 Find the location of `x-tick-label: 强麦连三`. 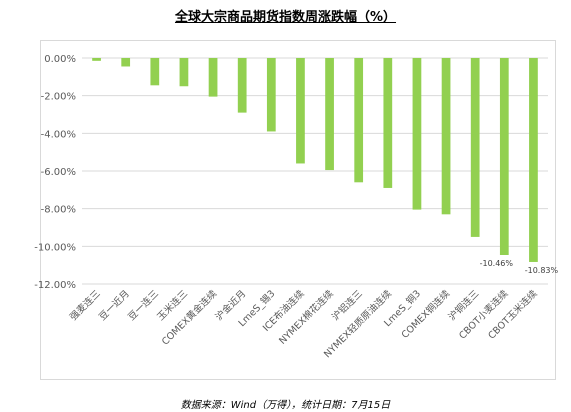

x-tick-label: 强麦连三 is located at coordinates (84, 305).